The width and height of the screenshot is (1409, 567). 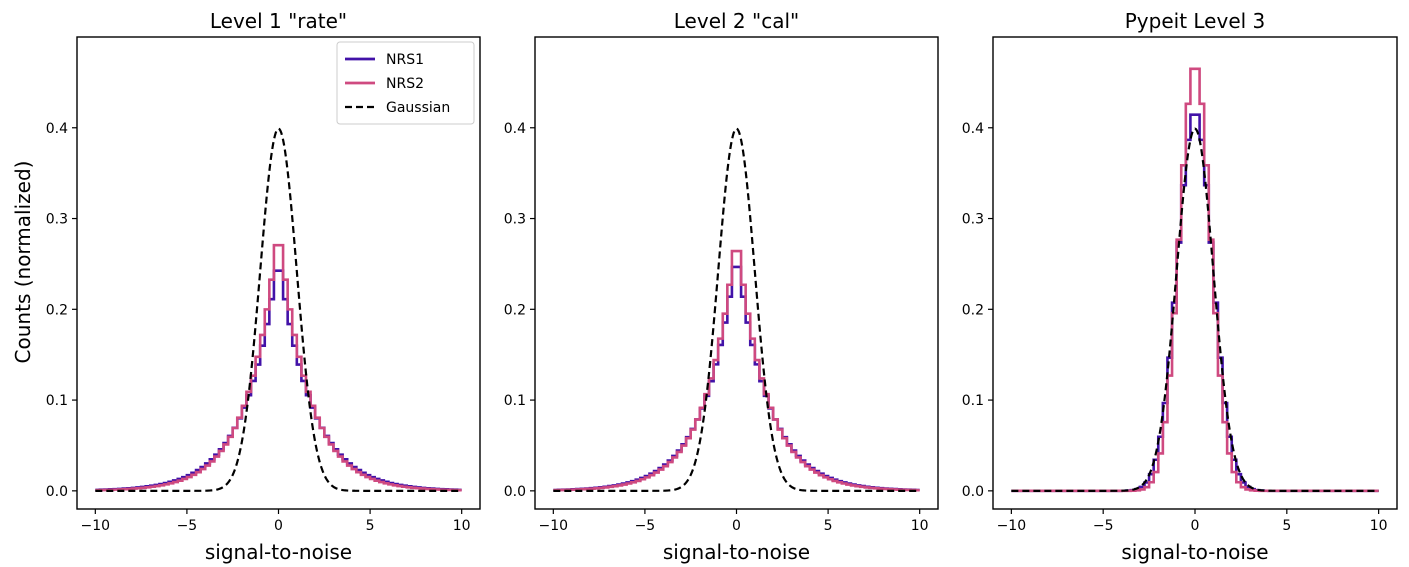 I want to click on legend-label-nrs2: NRS2, so click(x=405, y=84).